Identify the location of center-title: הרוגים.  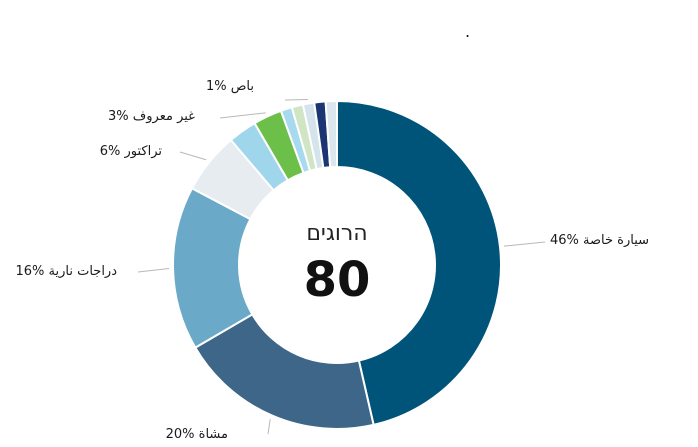
(336, 233).